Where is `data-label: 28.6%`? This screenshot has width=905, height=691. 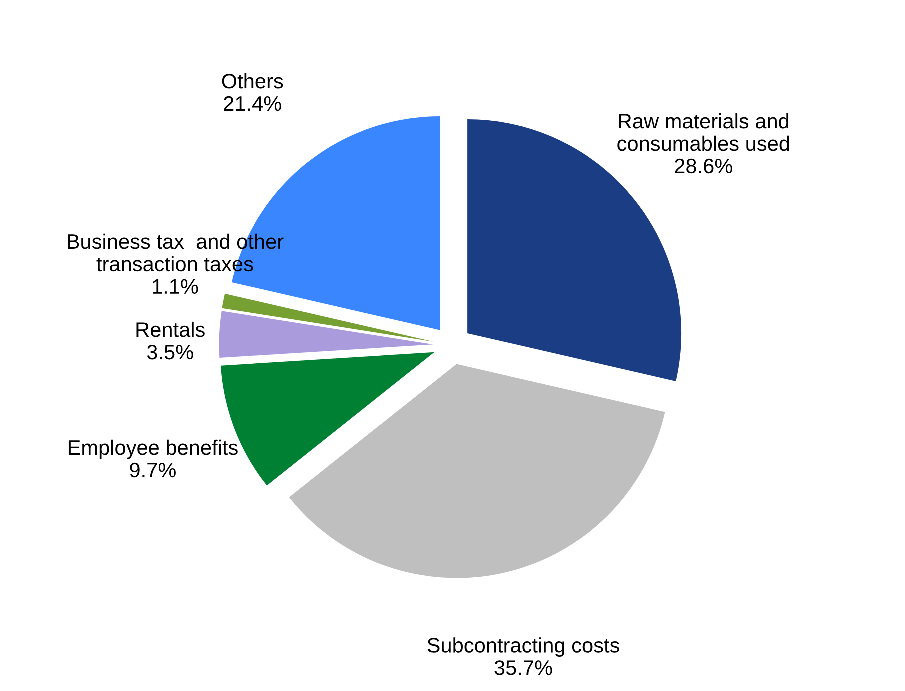
data-label: 28.6% is located at coordinates (703, 166).